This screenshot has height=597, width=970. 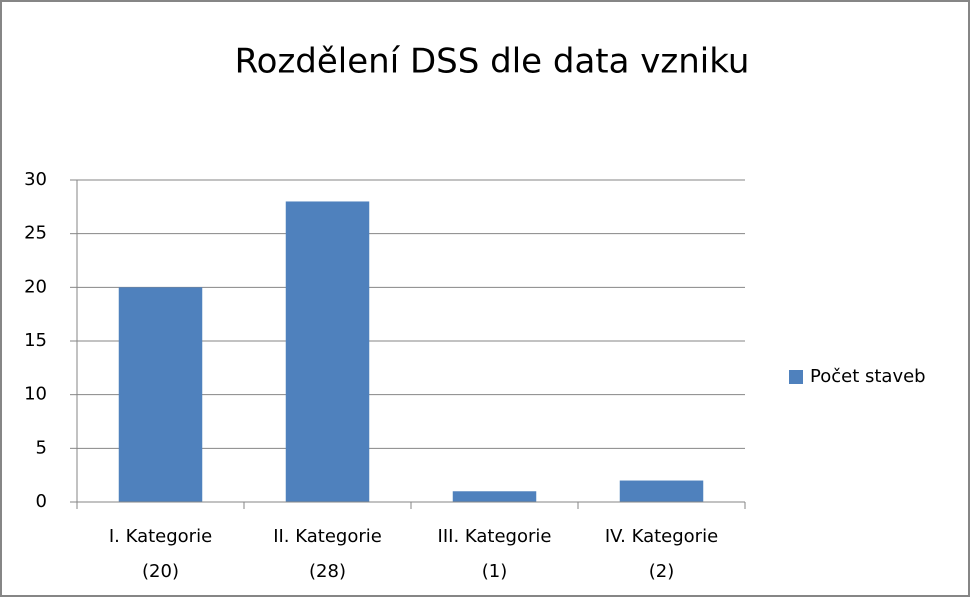 I want to click on y-tick-label: 30, so click(x=35, y=179).